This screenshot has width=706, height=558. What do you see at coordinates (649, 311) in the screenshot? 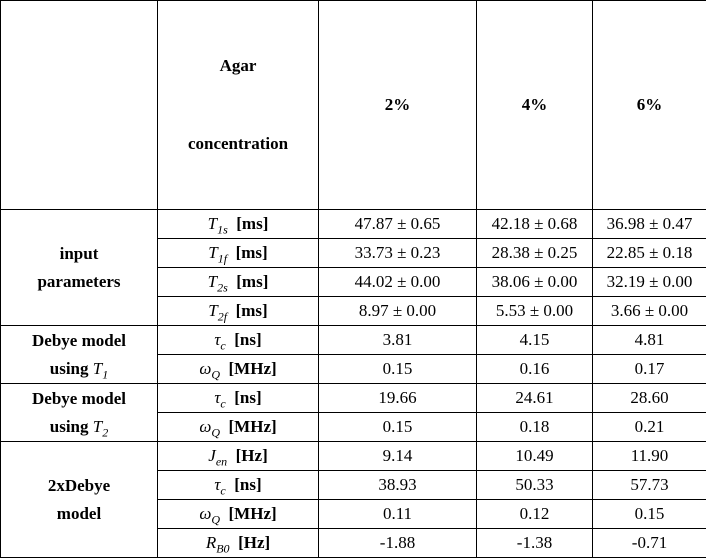
I see `value-cell: 3.66 ± 0.00` at bounding box center [649, 311].